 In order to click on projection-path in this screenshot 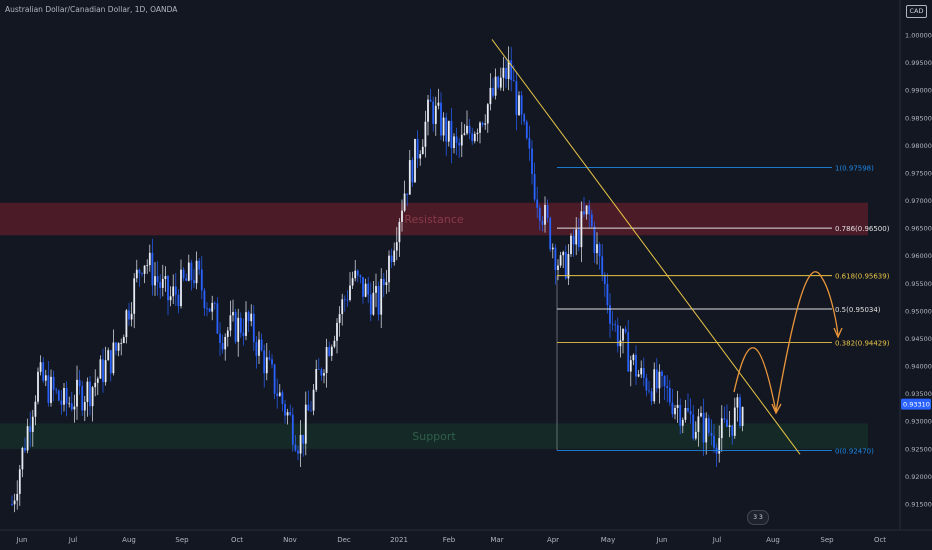, I will do `click(786, 342)`.